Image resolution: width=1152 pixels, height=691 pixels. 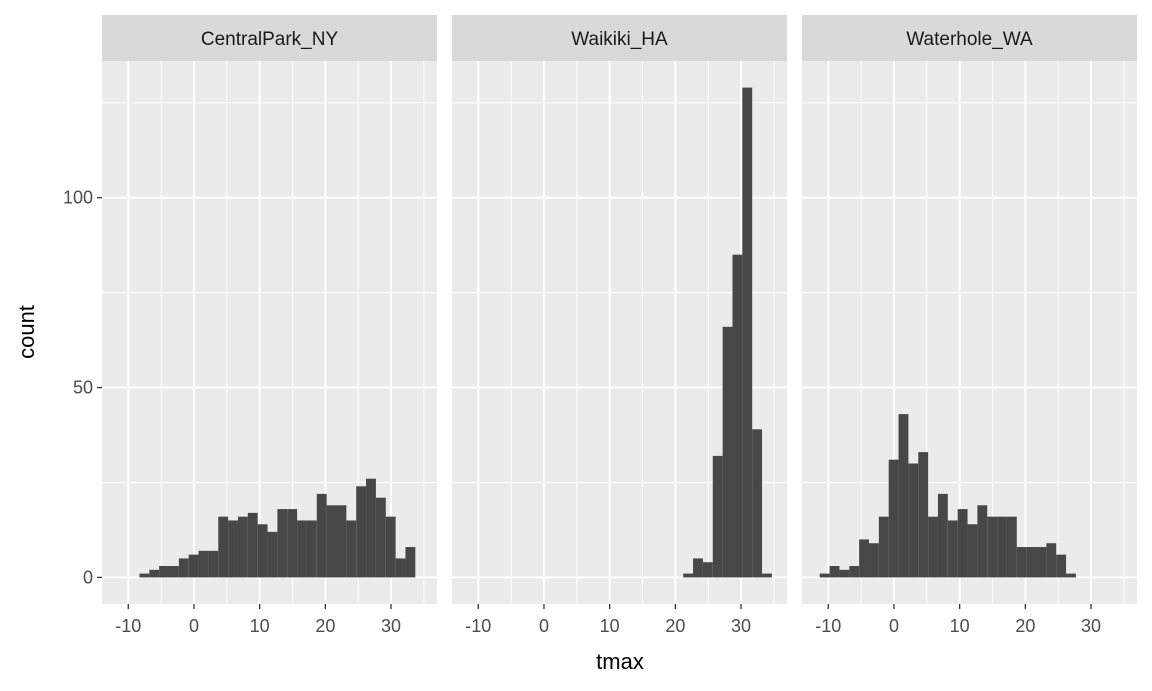 I want to click on y-axis: 0 50 100, so click(x=82, y=387).